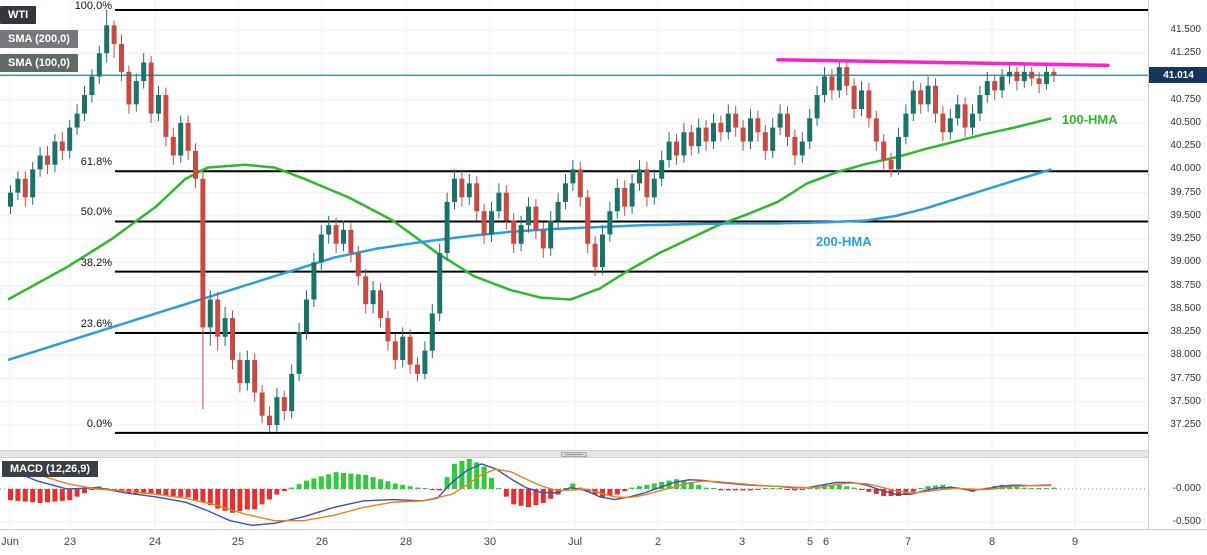  Describe the element at coordinates (658, 542) in the screenshot. I see `time-axis-label: 2` at that location.